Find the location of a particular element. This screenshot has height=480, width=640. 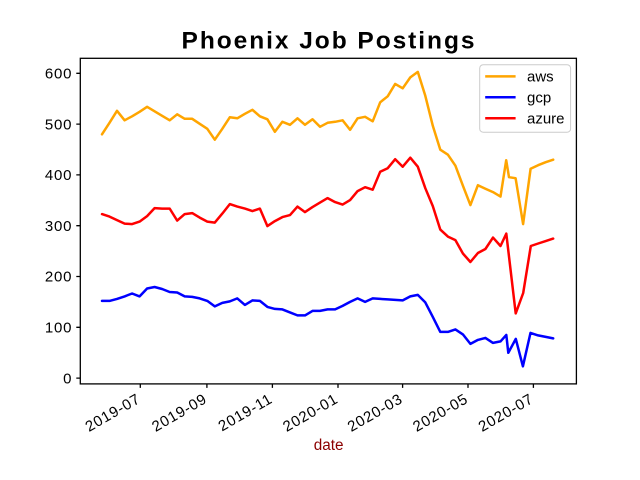

svg-text: gcp is located at coordinates (539, 97).